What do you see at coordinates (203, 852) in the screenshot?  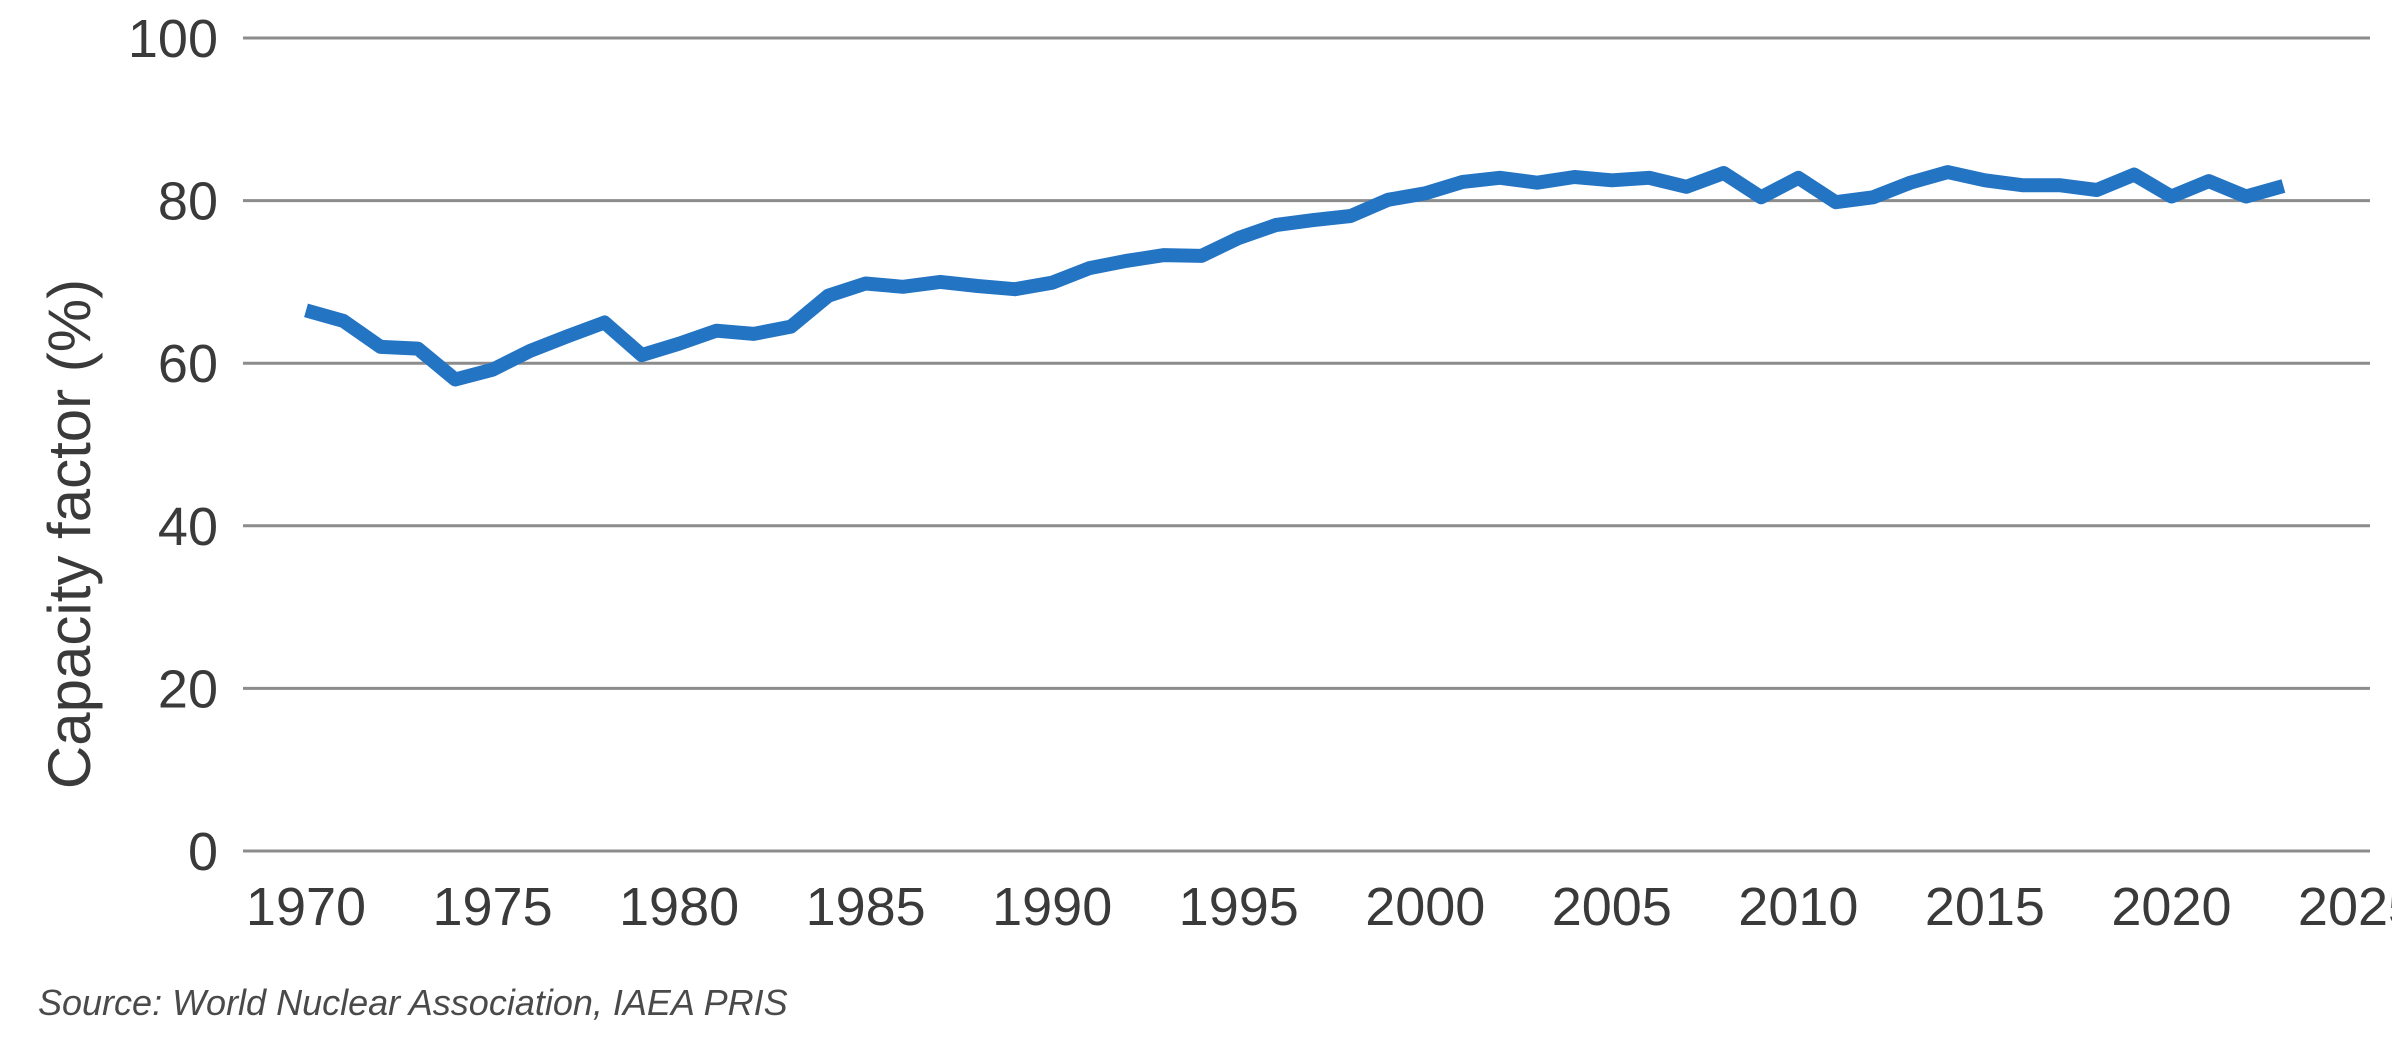 I see `y-tick-label: 0` at bounding box center [203, 852].